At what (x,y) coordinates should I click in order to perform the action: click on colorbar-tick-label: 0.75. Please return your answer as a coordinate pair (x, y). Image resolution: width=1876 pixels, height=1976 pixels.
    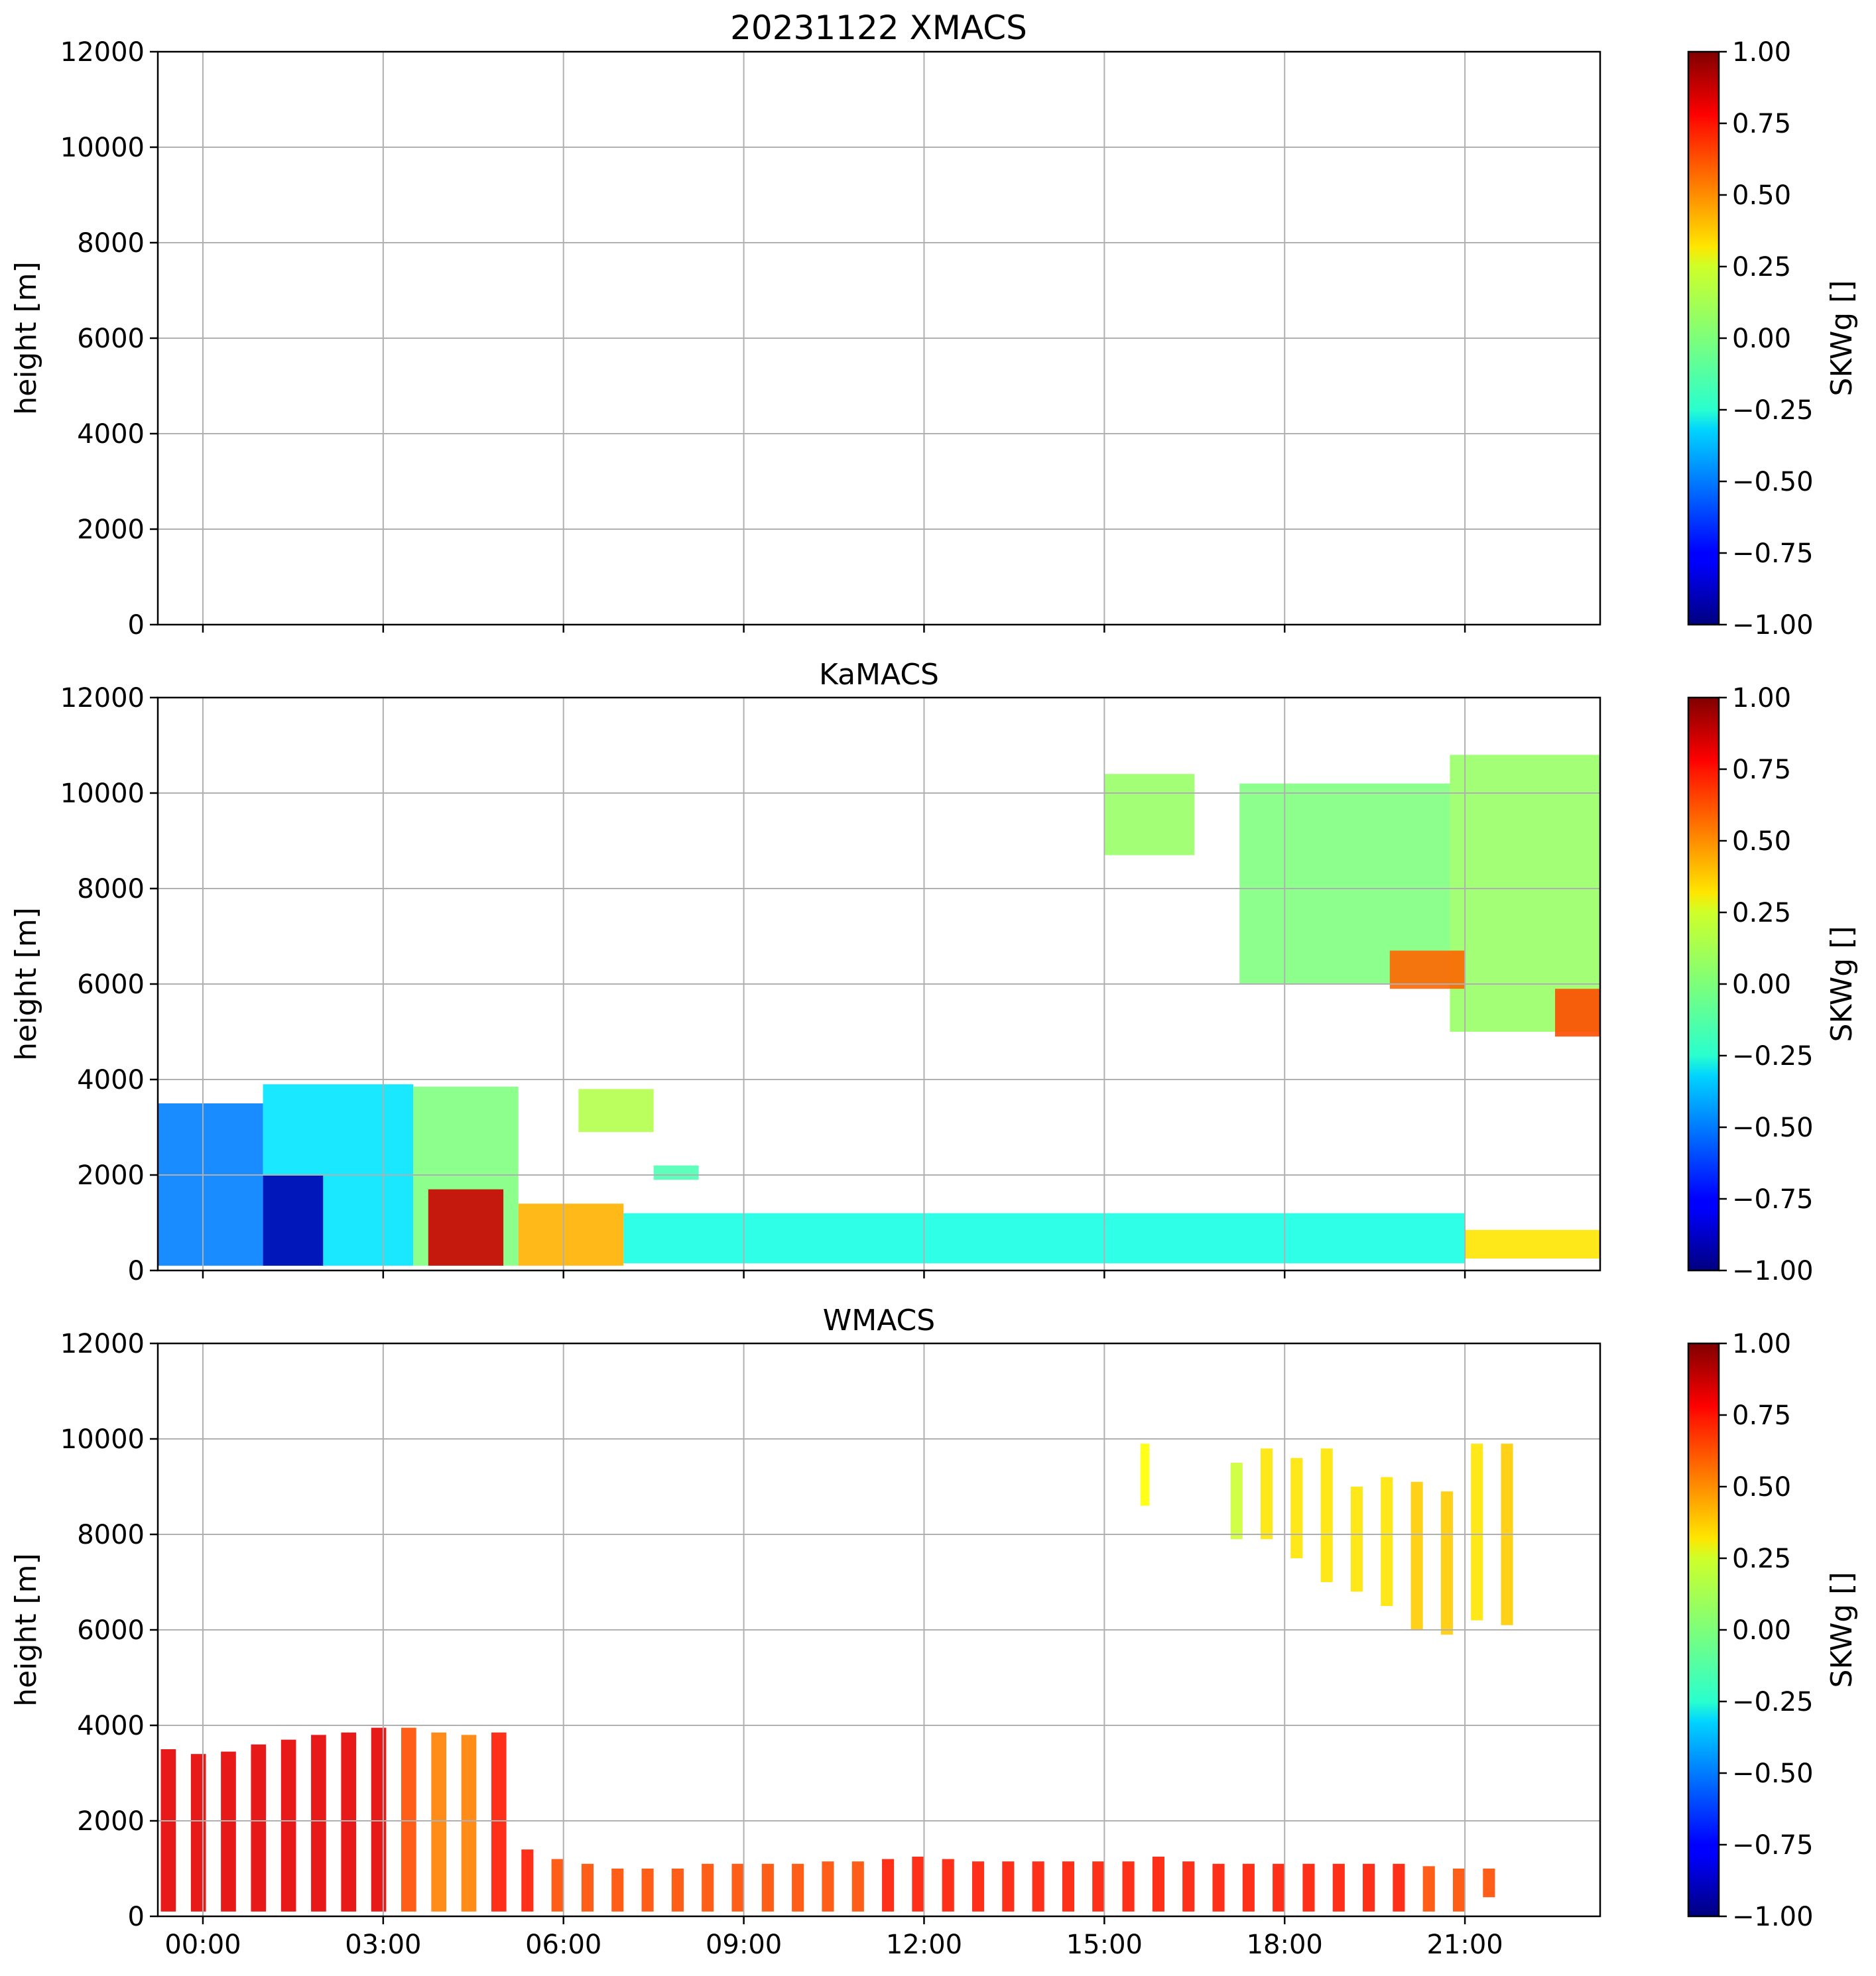
    Looking at the image, I should click on (1761, 1415).